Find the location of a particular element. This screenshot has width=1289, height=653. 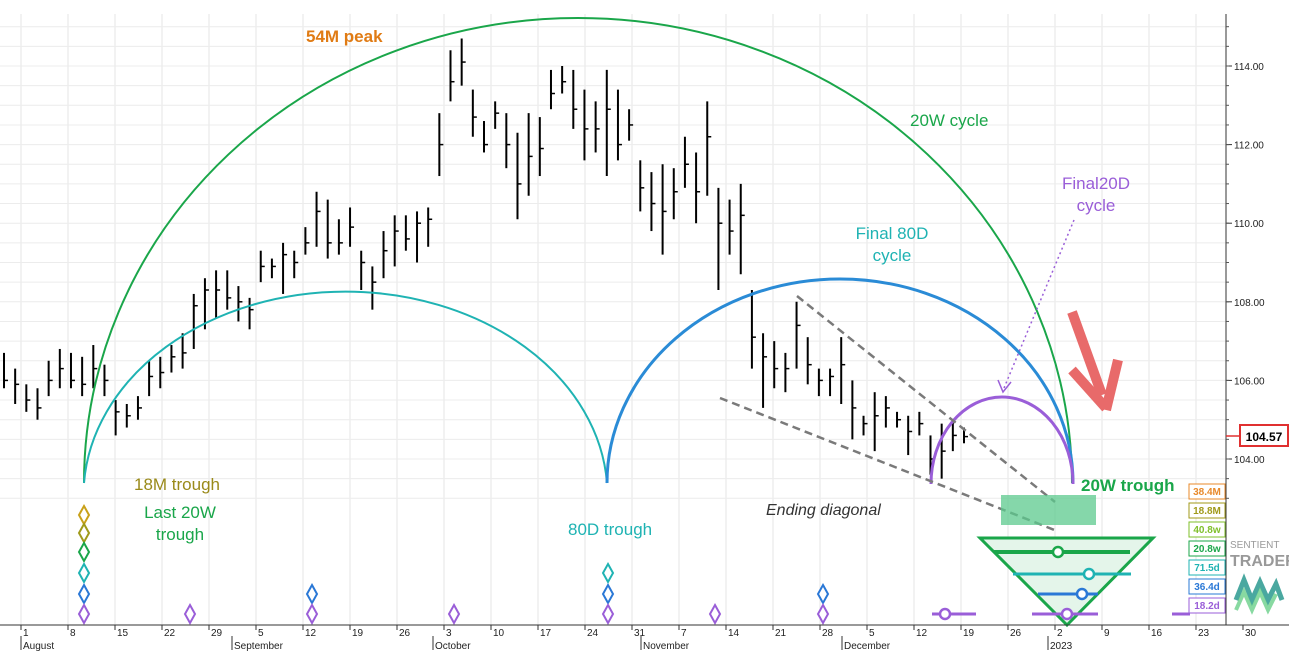

legend-label: 71.5d is located at coordinates (1207, 568).